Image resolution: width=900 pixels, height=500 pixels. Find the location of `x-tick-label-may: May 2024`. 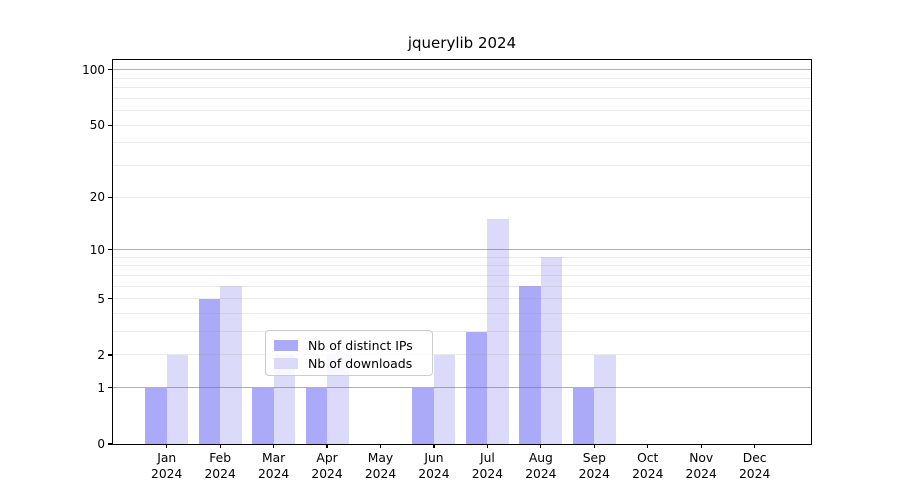

x-tick-label-may: May 2024 is located at coordinates (380, 466).